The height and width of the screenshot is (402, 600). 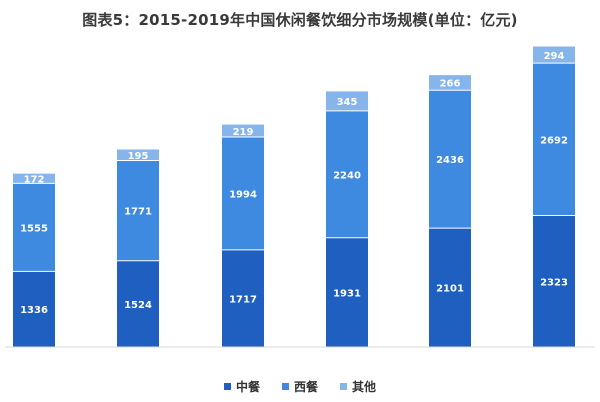 I want to click on legend-item-western: 西餐, so click(x=299, y=386).